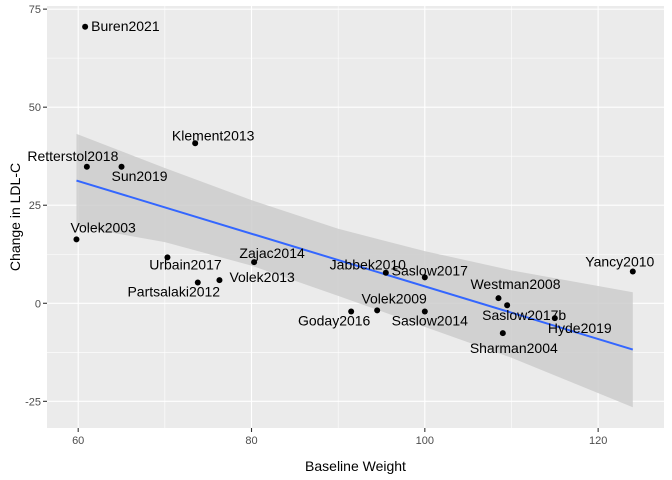 The width and height of the screenshot is (672, 480). I want to click on point-label: Saslow2017, so click(430, 270).